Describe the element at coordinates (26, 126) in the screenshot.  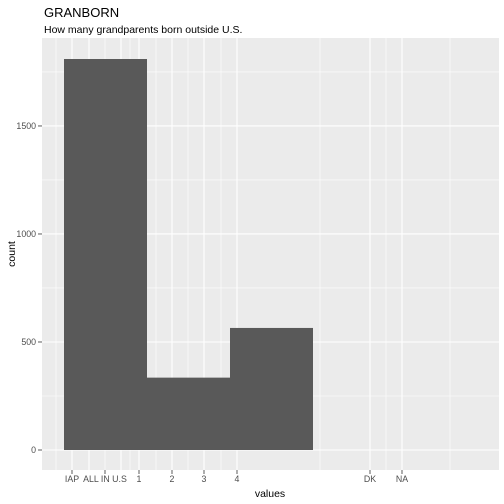
I see `y-tick-label: 1500` at that location.